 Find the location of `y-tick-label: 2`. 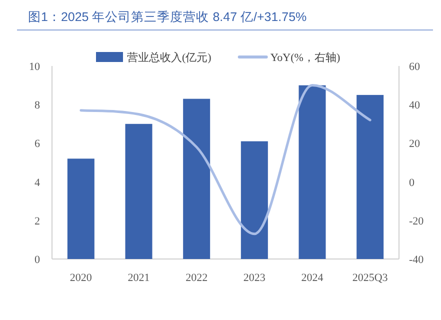

y-tick-label: 2 is located at coordinates (37, 221).